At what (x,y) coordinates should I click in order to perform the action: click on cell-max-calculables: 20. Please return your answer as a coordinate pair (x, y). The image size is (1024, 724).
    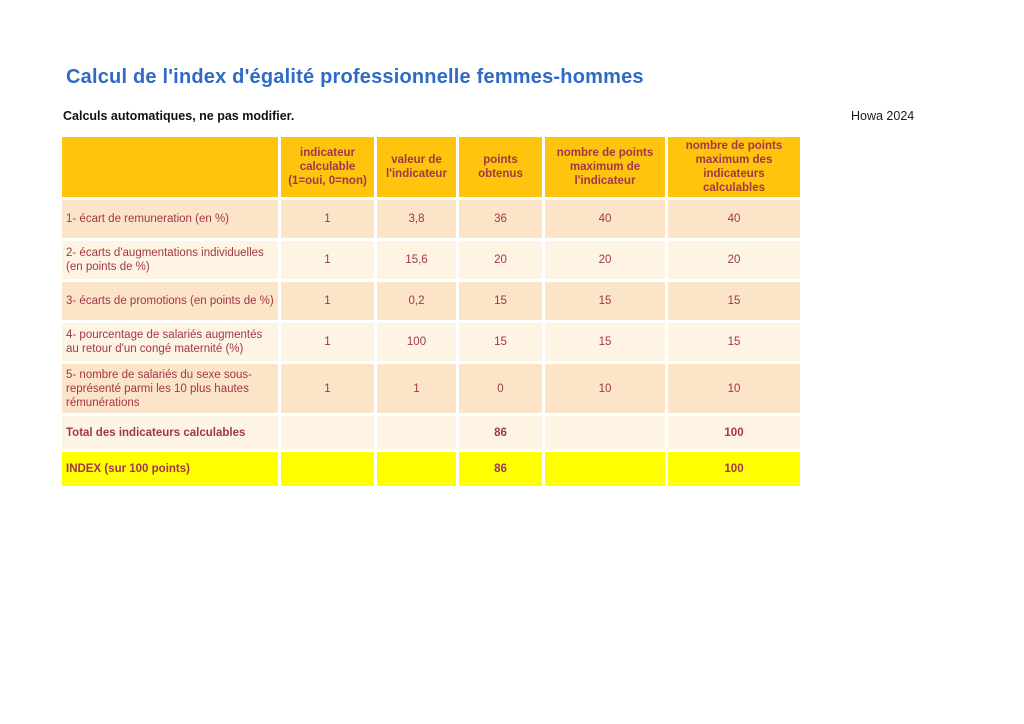
    Looking at the image, I should click on (734, 260).